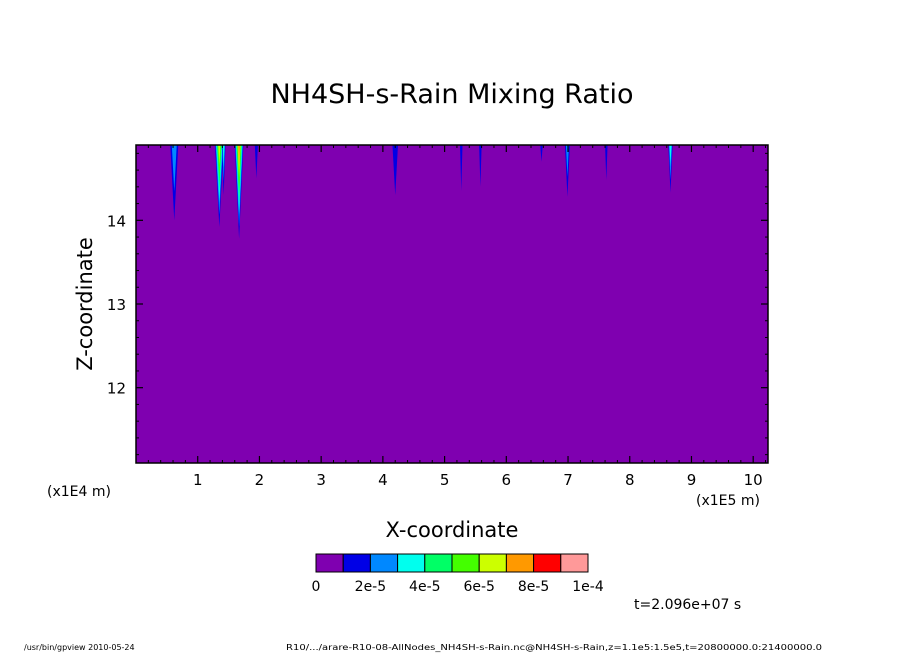 The image size is (904, 654). I want to click on y-tick-label: 14, so click(116, 221).